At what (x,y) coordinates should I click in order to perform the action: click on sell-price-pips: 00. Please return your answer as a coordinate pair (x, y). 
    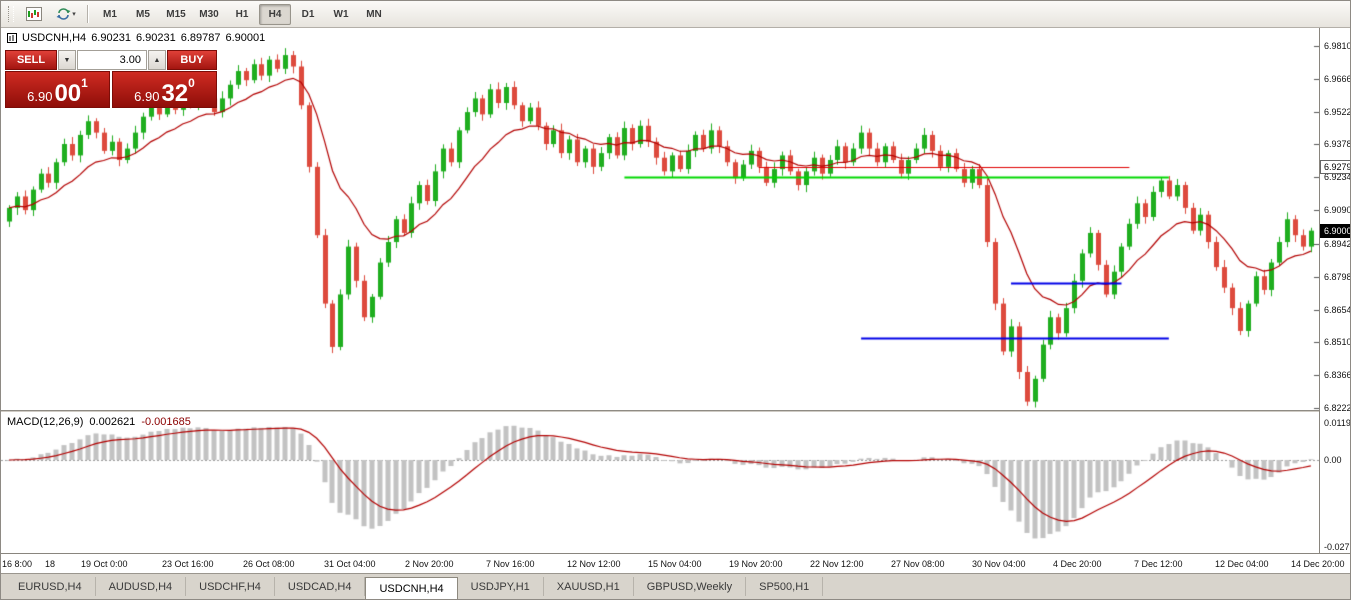
    Looking at the image, I should click on (68, 93).